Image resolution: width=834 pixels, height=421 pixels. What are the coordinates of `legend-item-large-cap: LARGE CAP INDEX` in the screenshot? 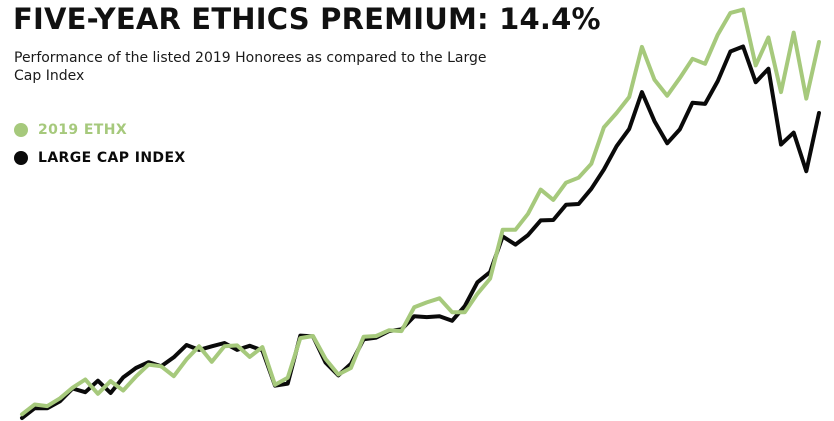 It's located at (100, 158).